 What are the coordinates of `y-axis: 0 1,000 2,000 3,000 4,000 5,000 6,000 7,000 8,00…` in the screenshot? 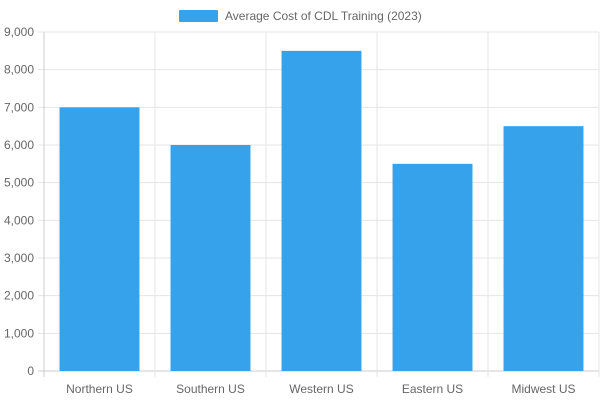 It's located at (19, 201).